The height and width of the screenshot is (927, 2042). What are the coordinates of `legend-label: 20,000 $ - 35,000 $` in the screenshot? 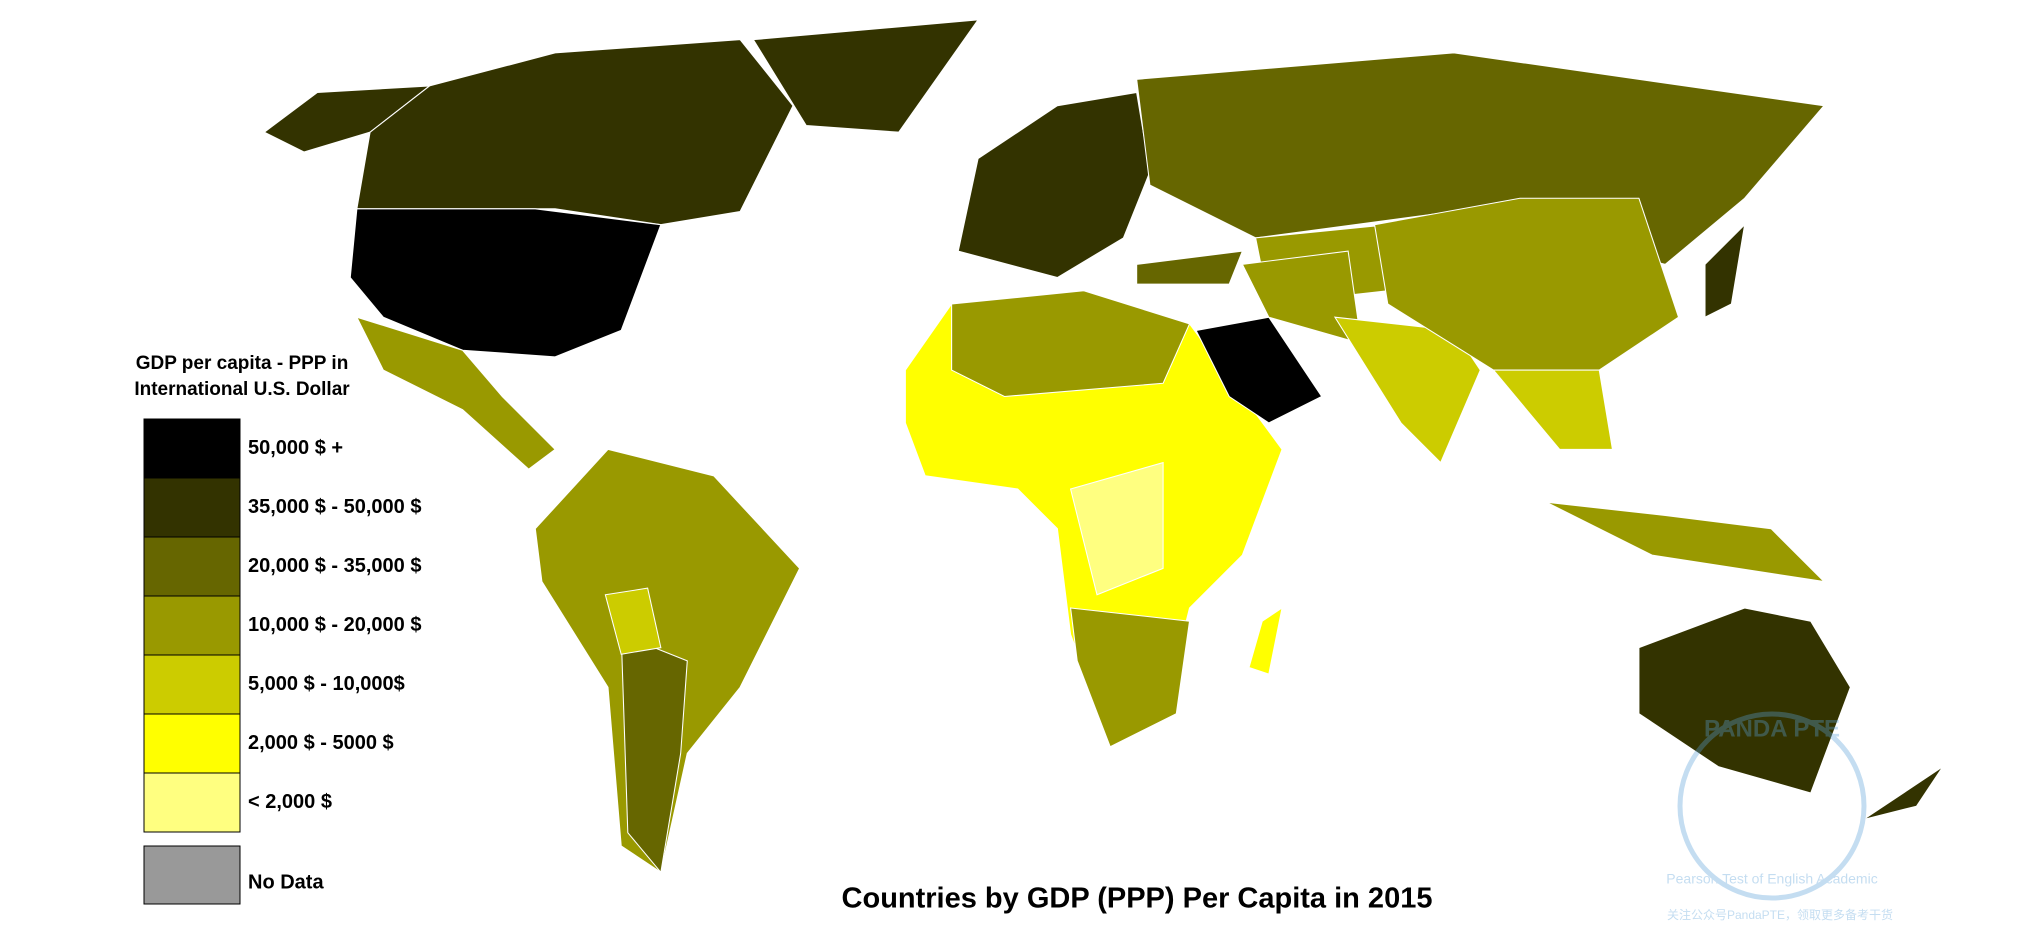 It's located at (334, 566).